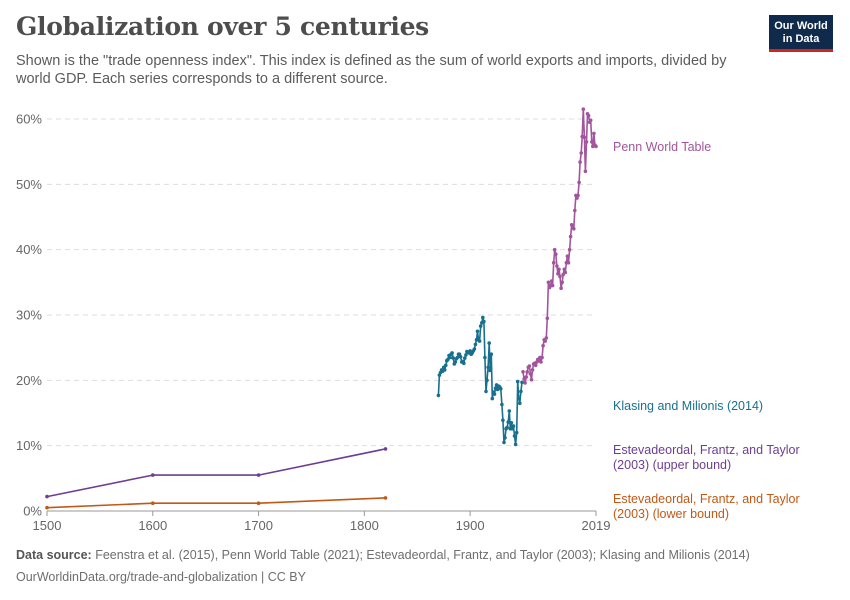  Describe the element at coordinates (29, 119) in the screenshot. I see `y-tick-label: 60%` at that location.